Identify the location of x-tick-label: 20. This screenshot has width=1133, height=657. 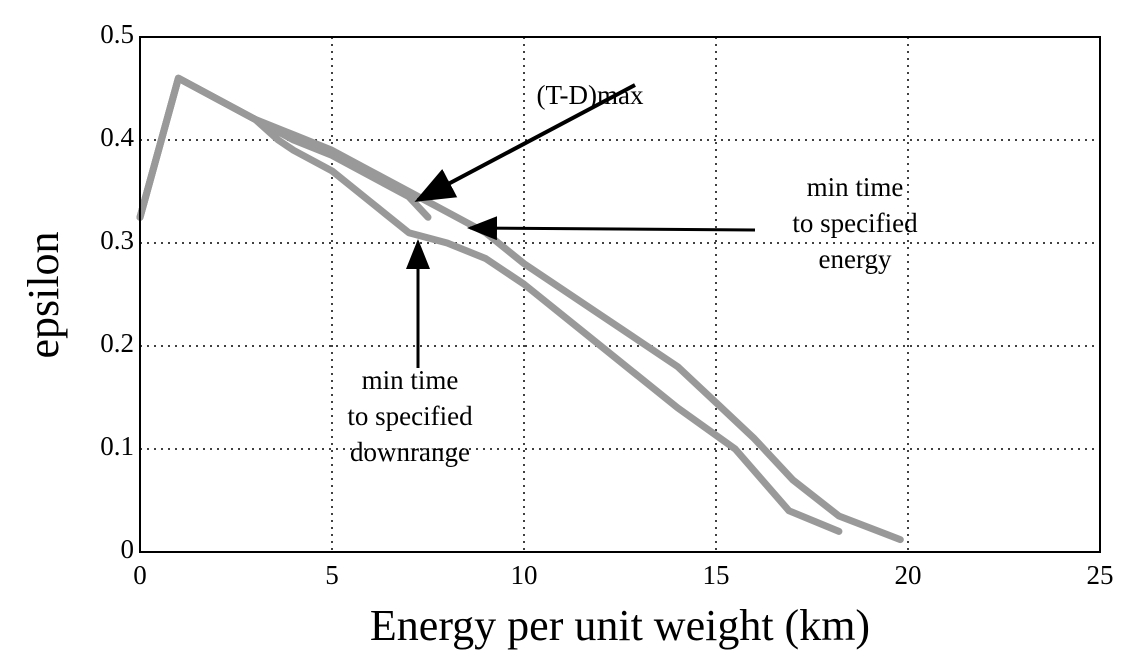
(908, 575).